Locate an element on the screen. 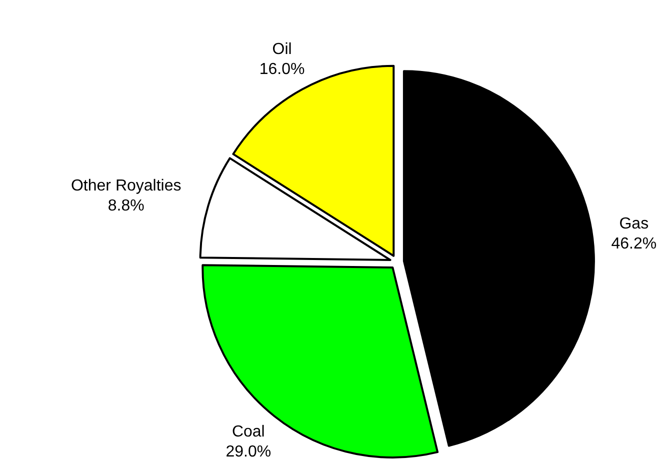 The image size is (666, 461). slice-label: Oil is located at coordinates (282, 49).